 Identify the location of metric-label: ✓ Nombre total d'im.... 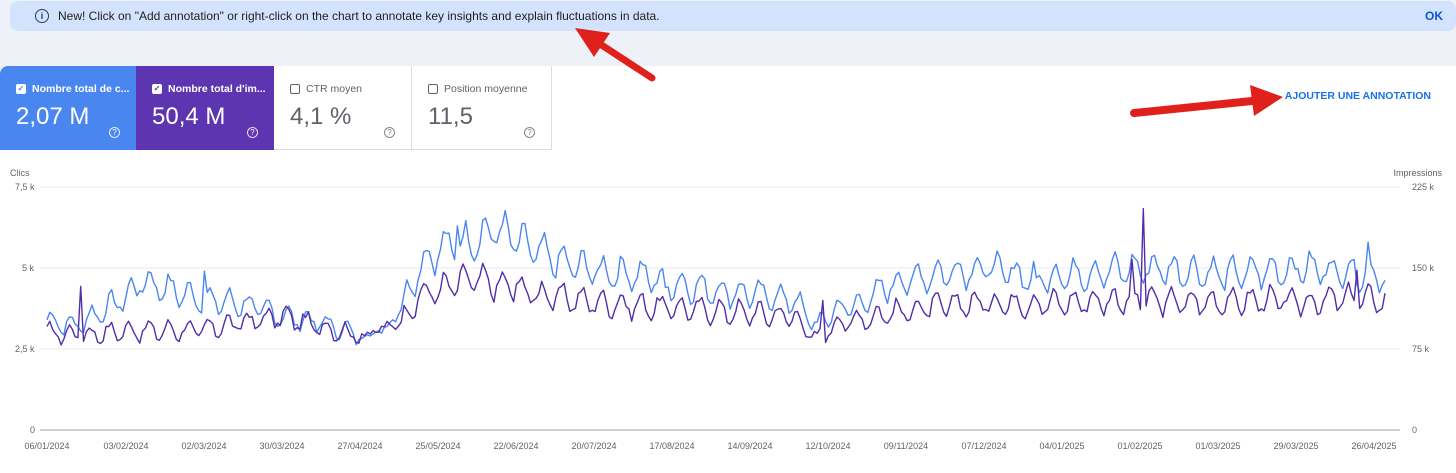
(209, 89).